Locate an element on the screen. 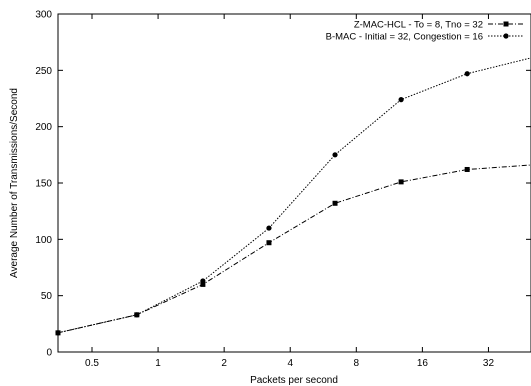  x-tick-label: 8 is located at coordinates (357, 363).